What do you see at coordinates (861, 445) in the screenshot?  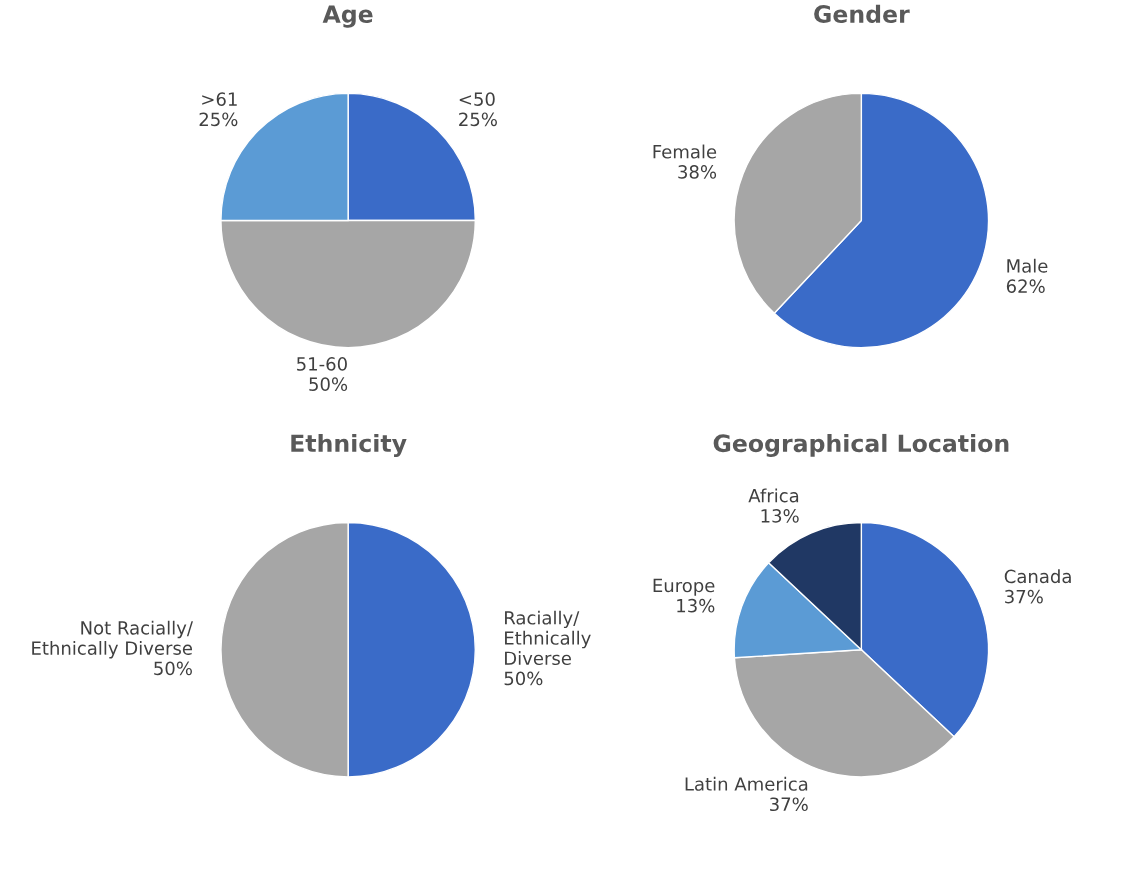 I see `chart-title: Geographical Location` at bounding box center [861, 445].